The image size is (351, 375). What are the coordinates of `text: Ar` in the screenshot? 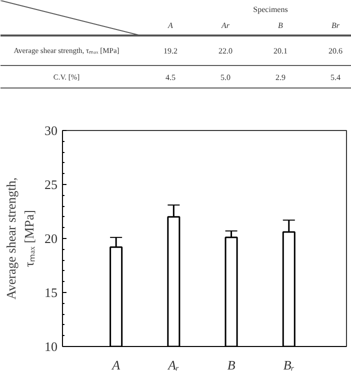 It's located at (225, 25).